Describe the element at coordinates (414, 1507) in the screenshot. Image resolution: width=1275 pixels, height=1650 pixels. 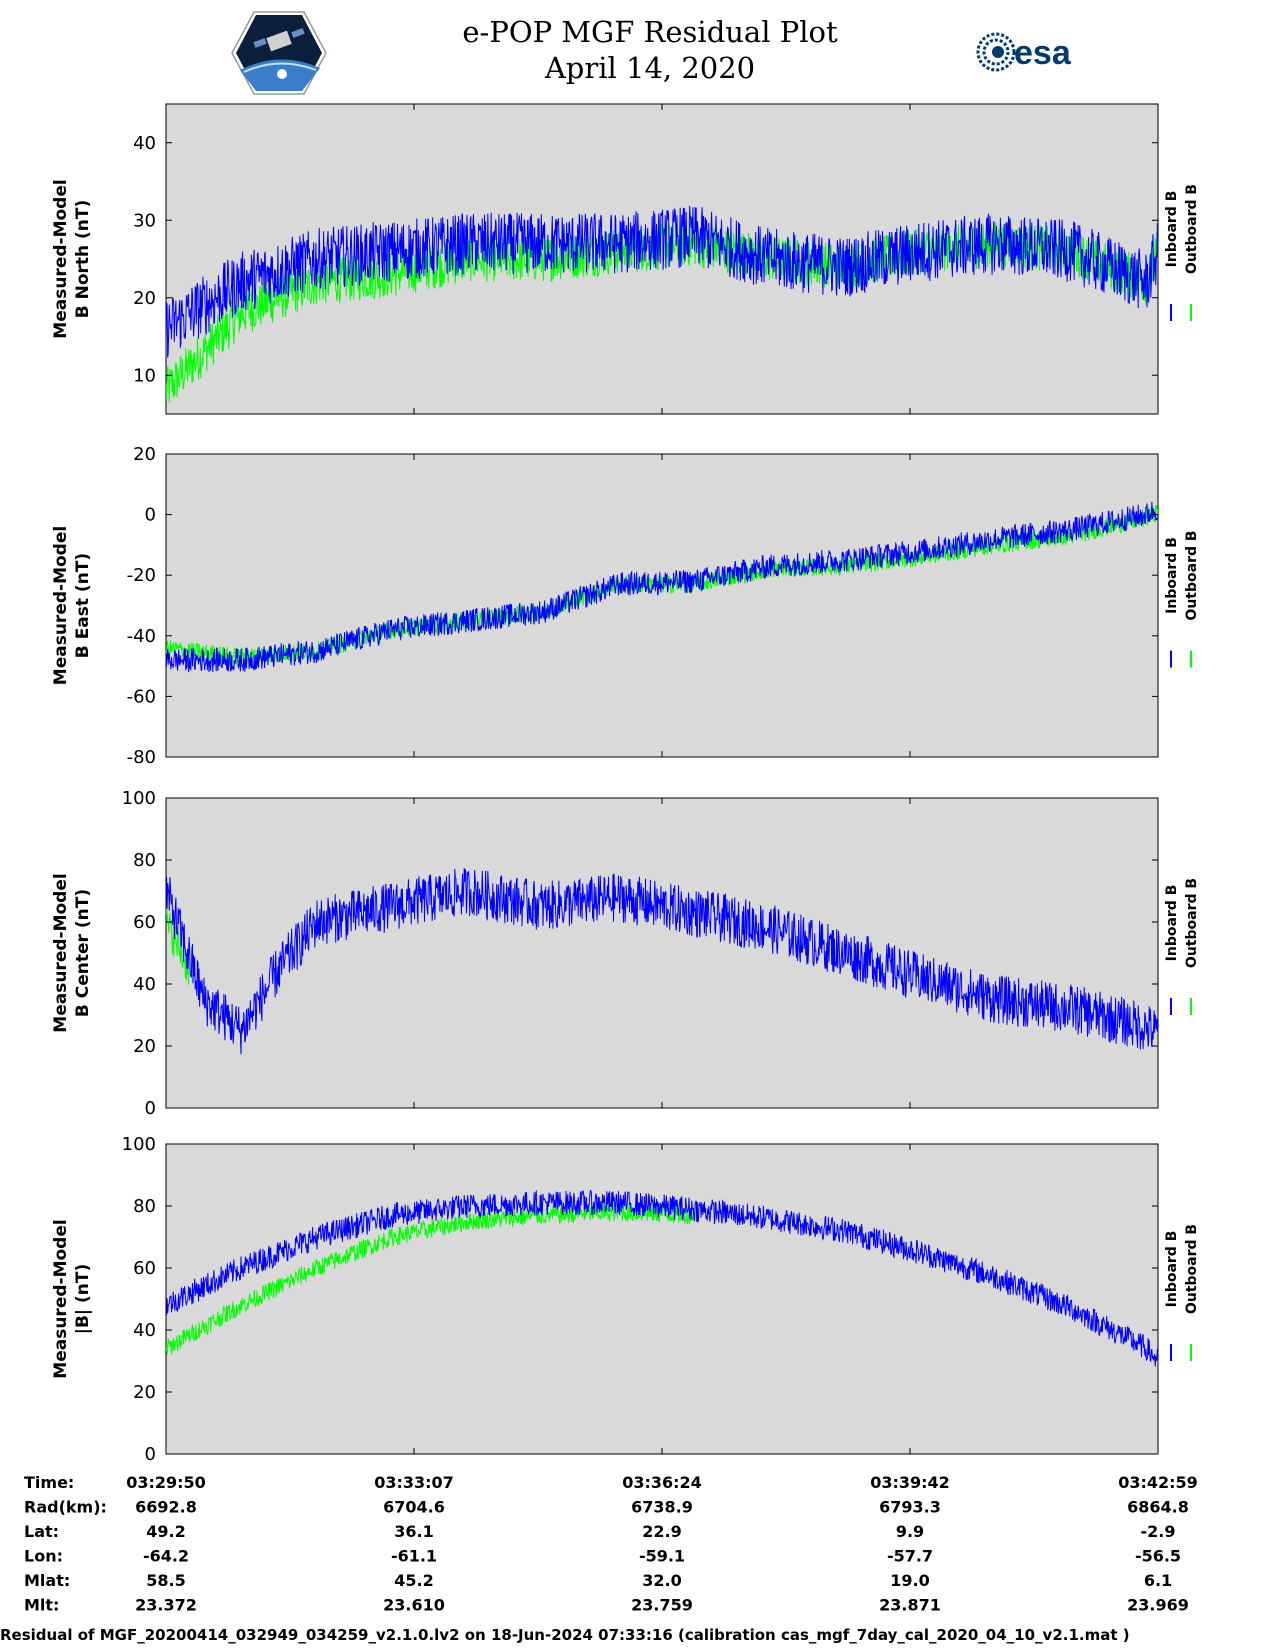
I see `info-cell: 6704.6` at that location.